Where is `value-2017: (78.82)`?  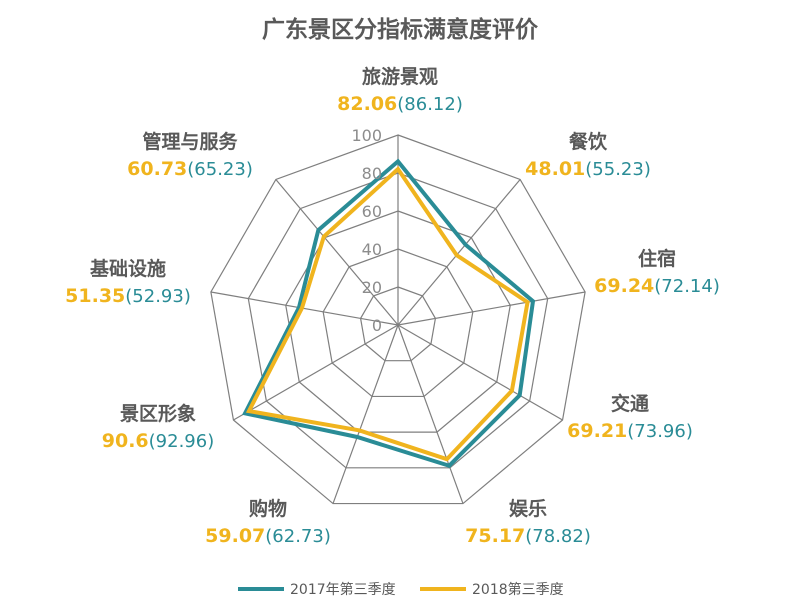
value-2017: (78.82) is located at coordinates (558, 536).